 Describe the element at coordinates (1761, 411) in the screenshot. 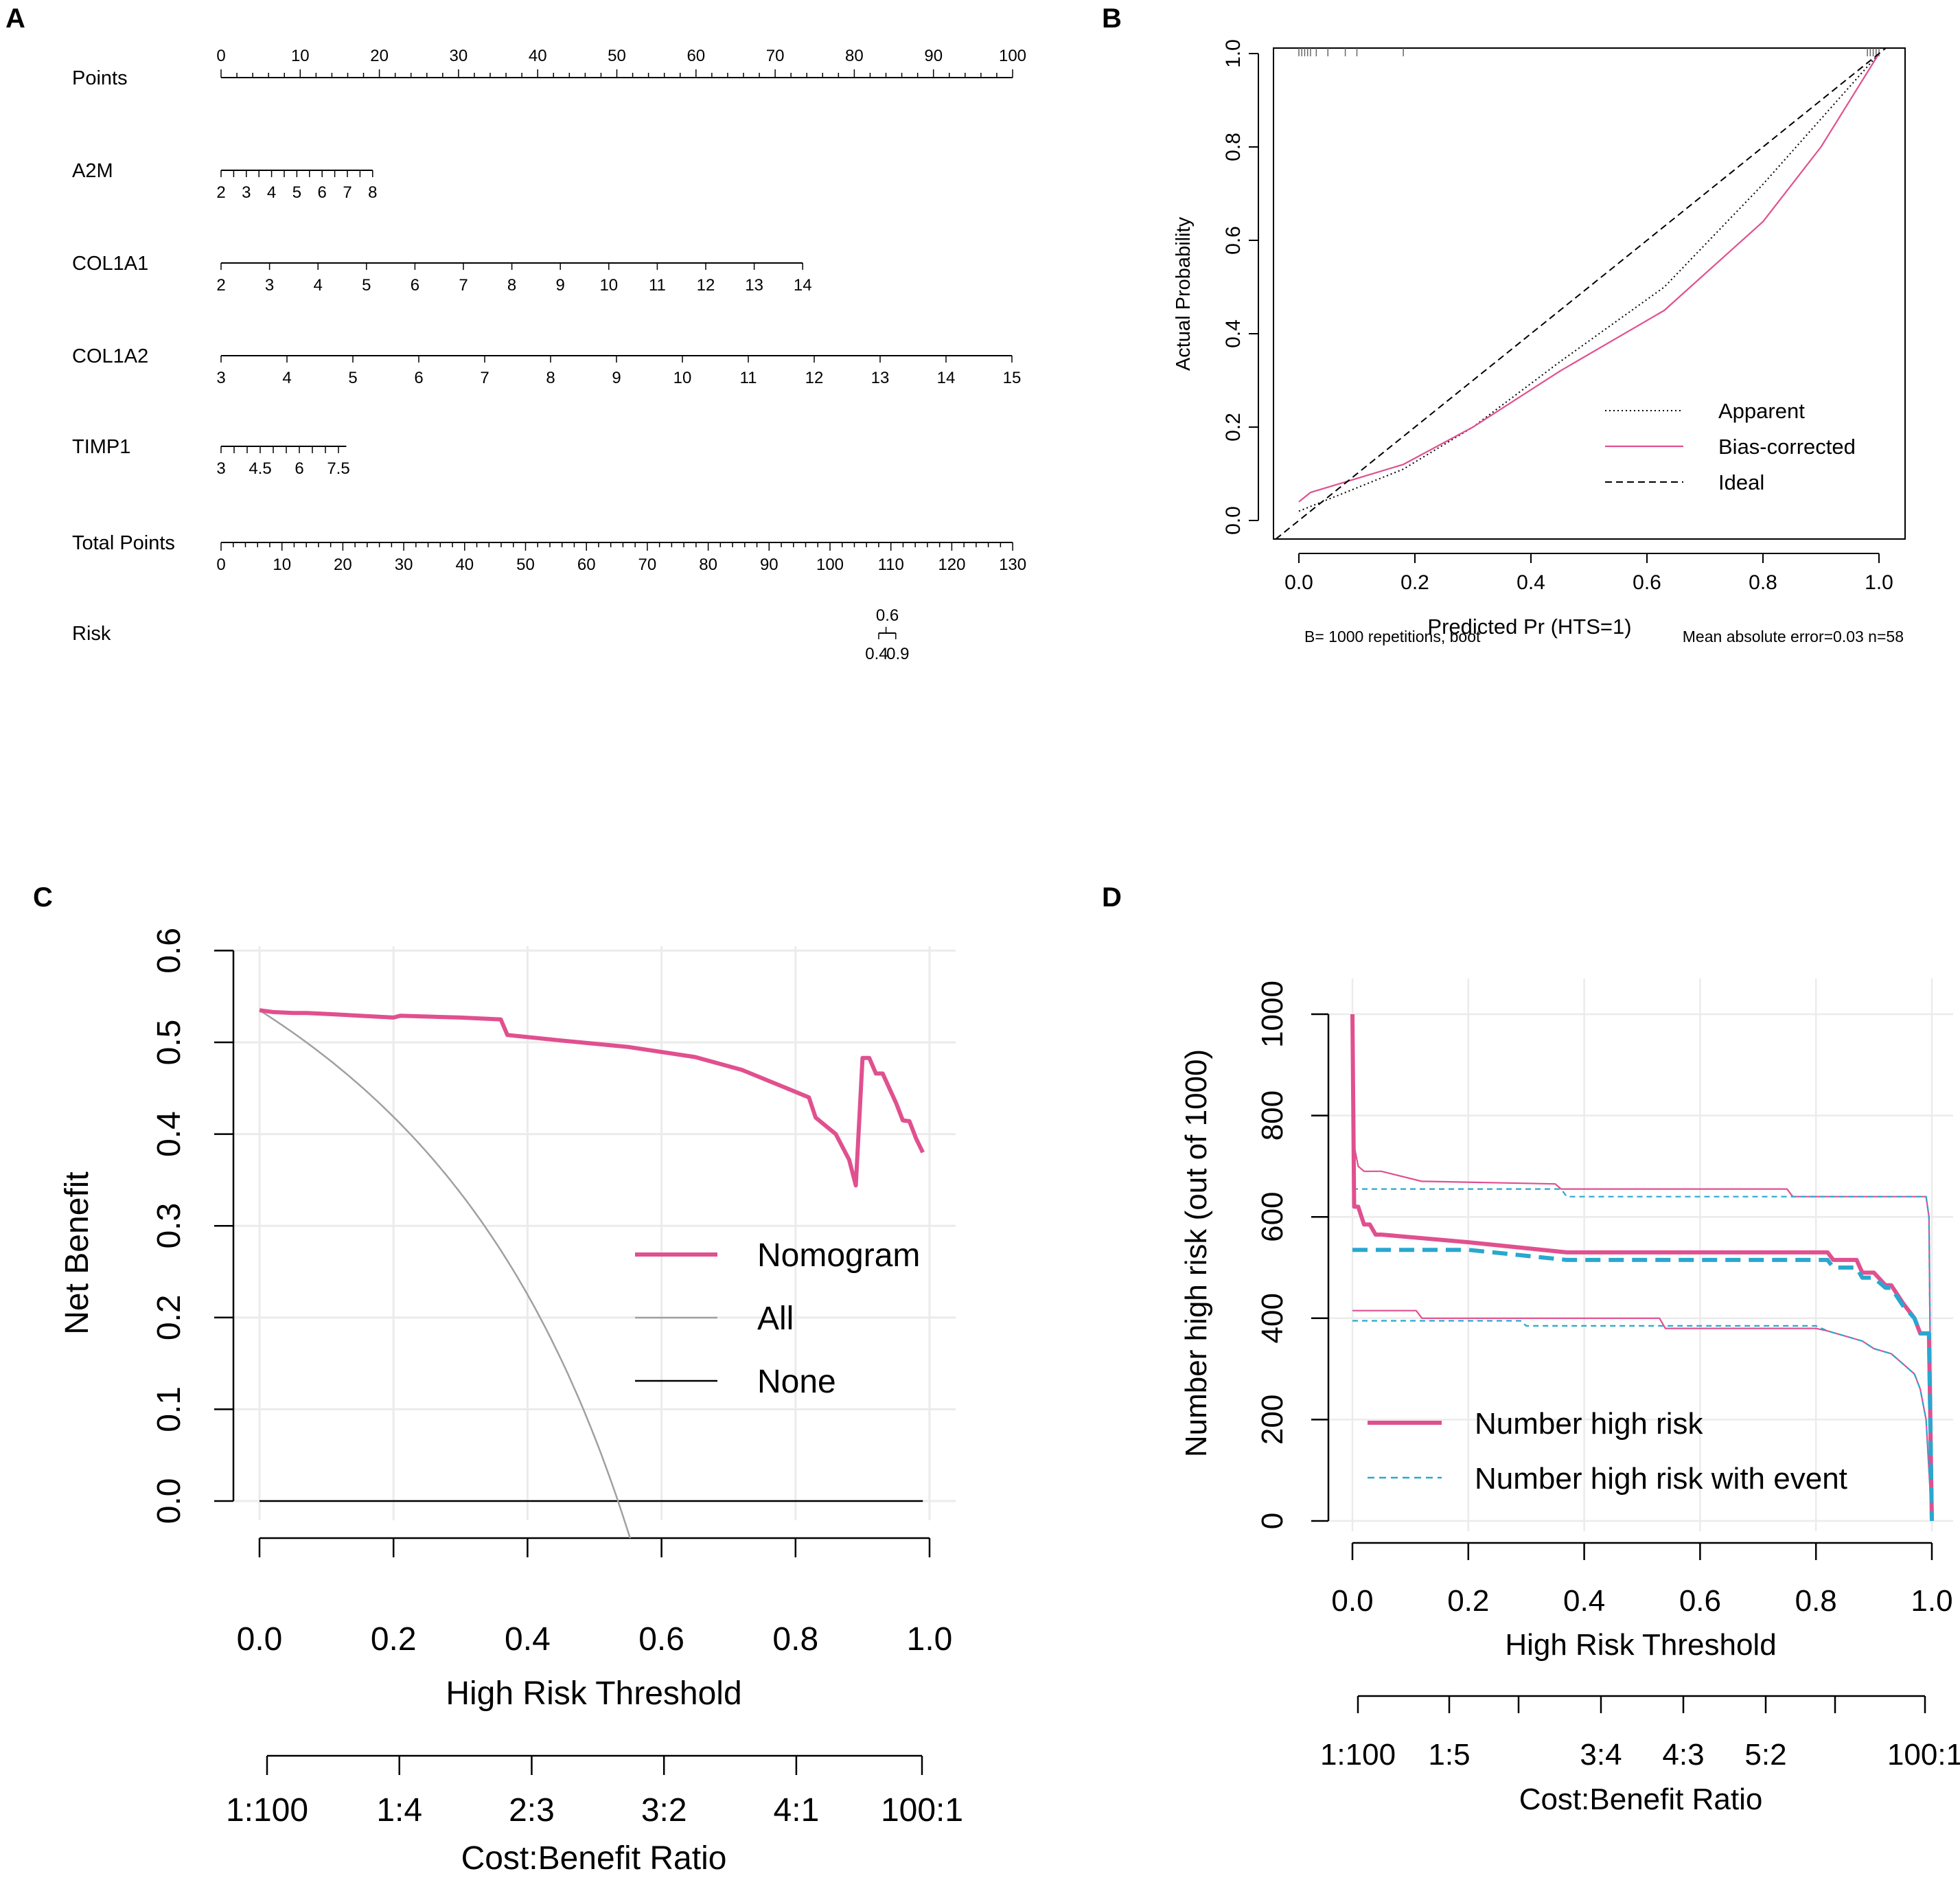

I see `calibration-legend-label: Apparent` at that location.